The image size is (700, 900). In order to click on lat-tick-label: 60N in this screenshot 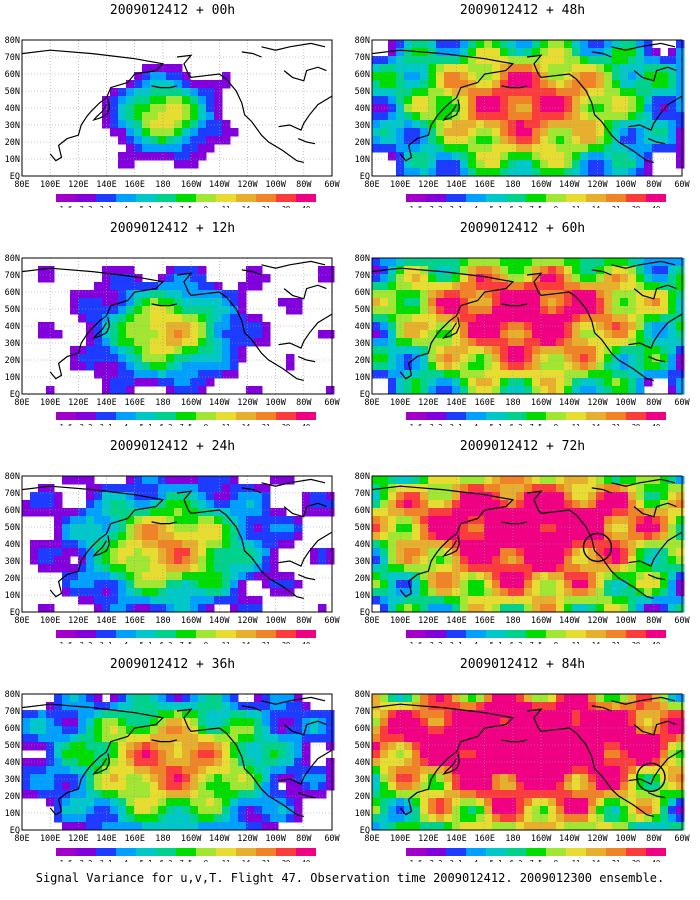, I will do `click(362, 729)`.